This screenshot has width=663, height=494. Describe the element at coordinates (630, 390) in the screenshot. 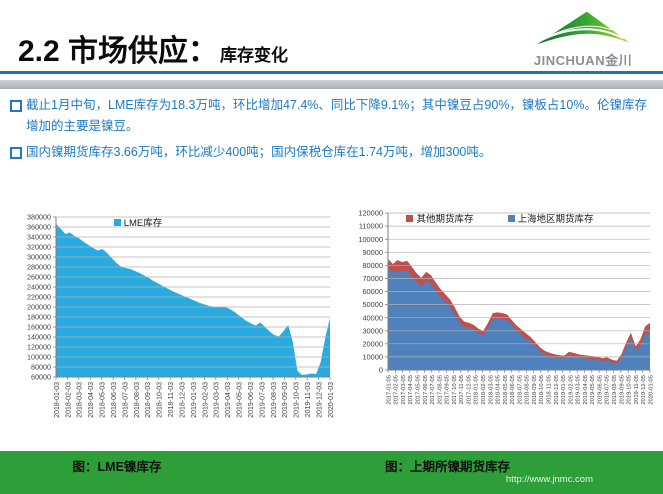

I see `svg-text: 2019-10-05` at that location.